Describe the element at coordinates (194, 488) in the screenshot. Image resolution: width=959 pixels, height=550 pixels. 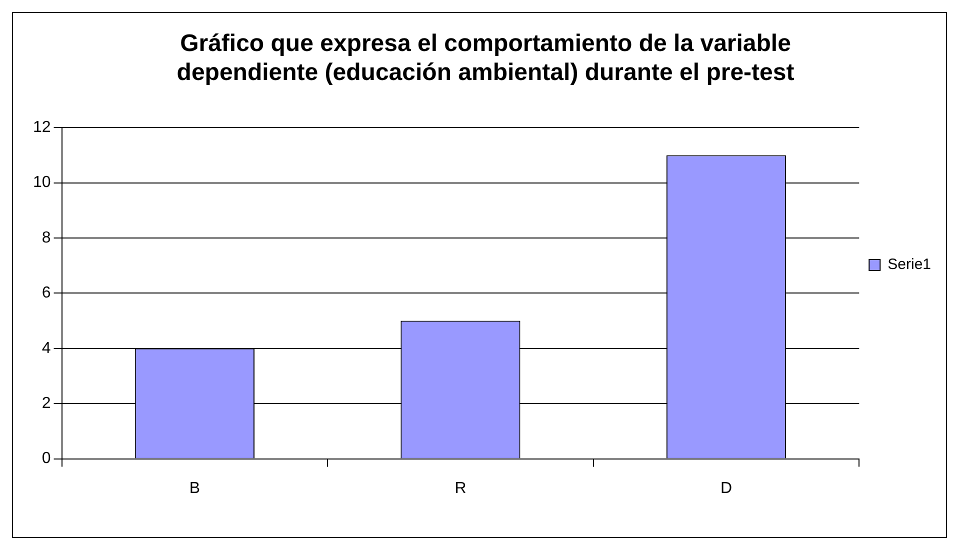
I see `x-tick-label: B` at that location.